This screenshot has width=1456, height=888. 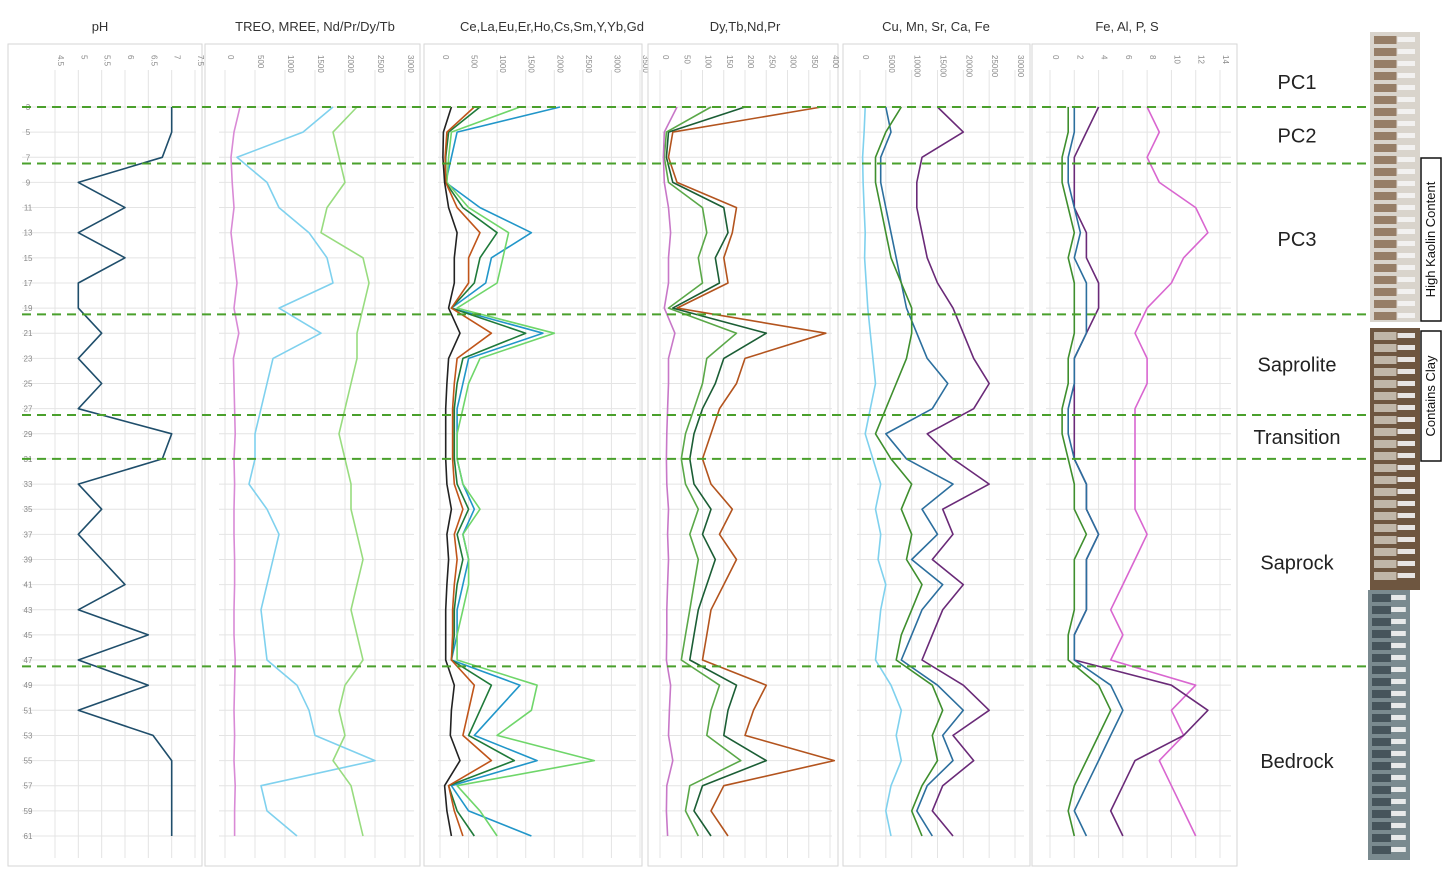 I want to click on zone-label-saprolite: Saprolite, so click(x=1297, y=366).